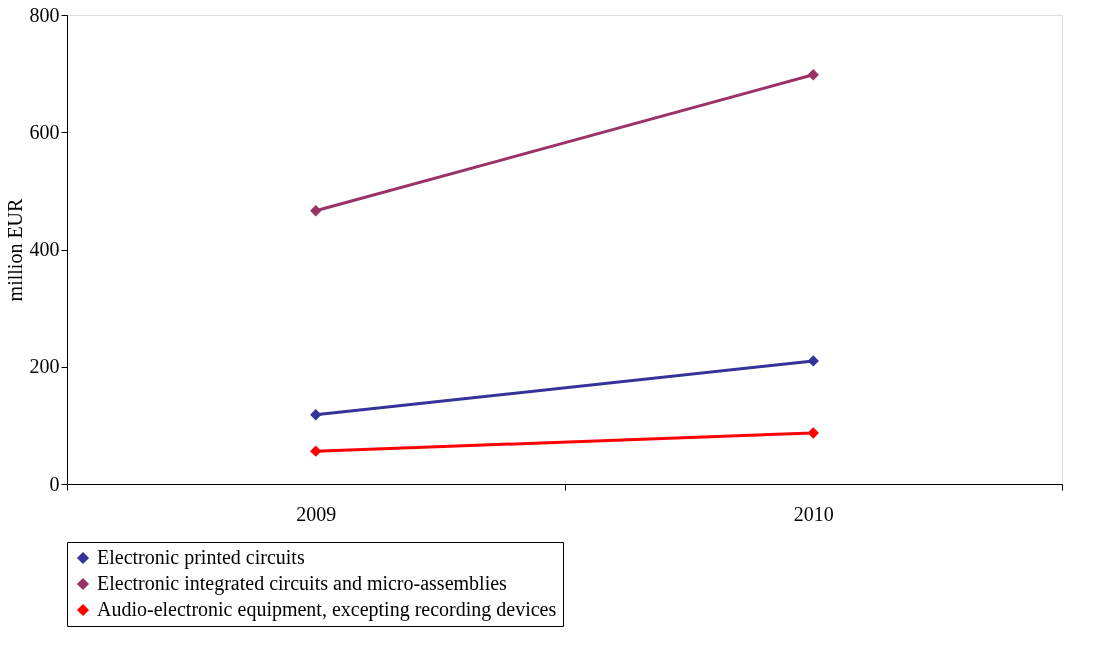  Describe the element at coordinates (54, 483) in the screenshot. I see `y-tick-label: 0` at that location.